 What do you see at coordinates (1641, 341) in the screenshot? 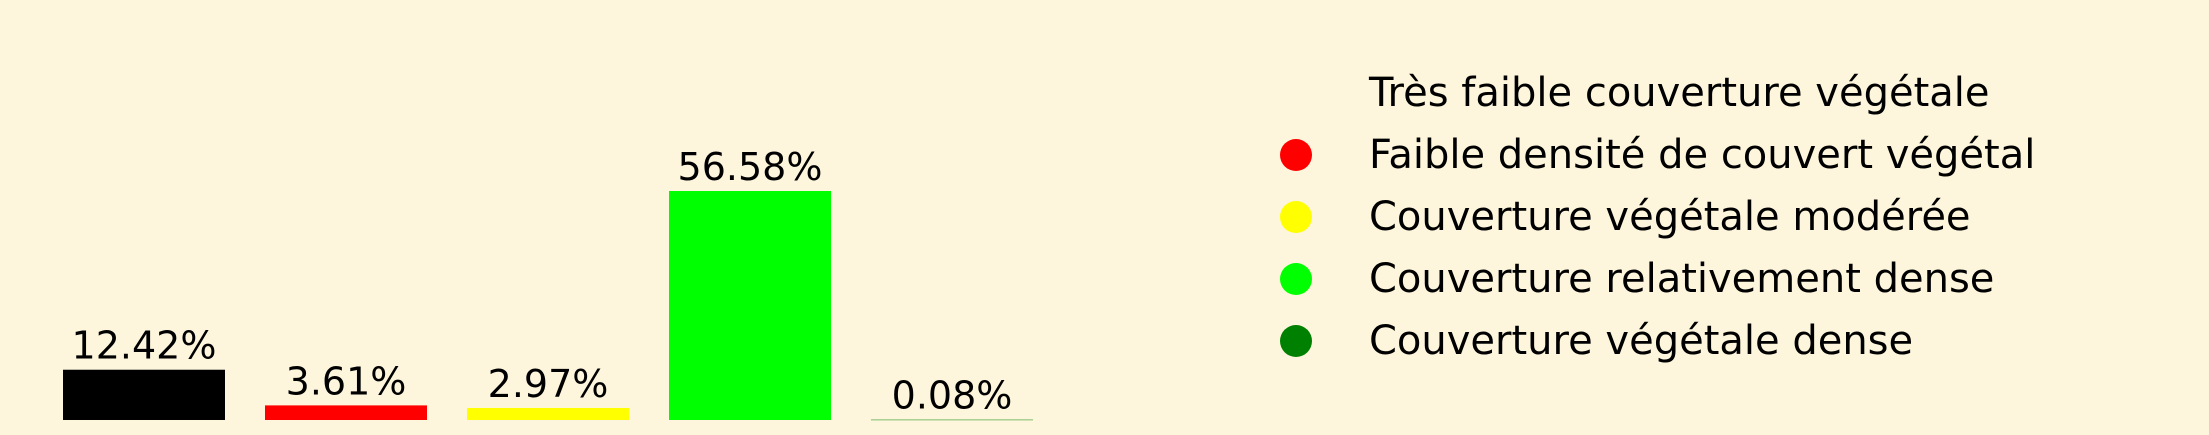
I see `legend-label: Couverture végétale dense` at bounding box center [1641, 341].